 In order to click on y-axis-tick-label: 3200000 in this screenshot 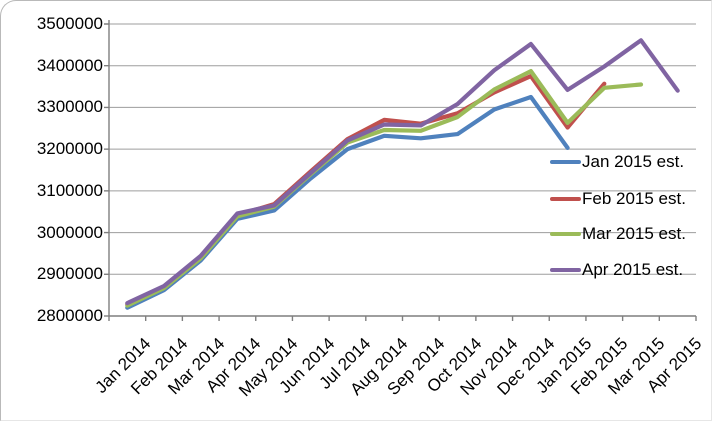, I will do `click(69, 149)`.